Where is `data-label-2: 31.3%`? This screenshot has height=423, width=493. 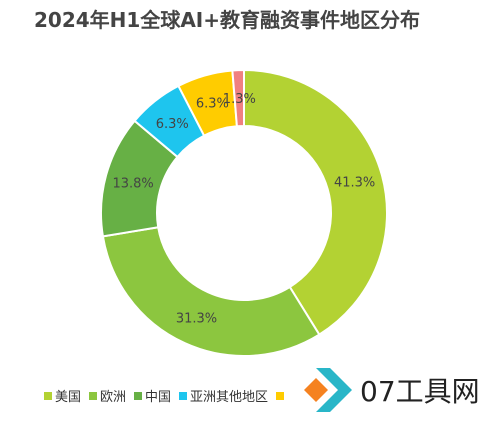 data-label-2: 31.3% is located at coordinates (196, 319).